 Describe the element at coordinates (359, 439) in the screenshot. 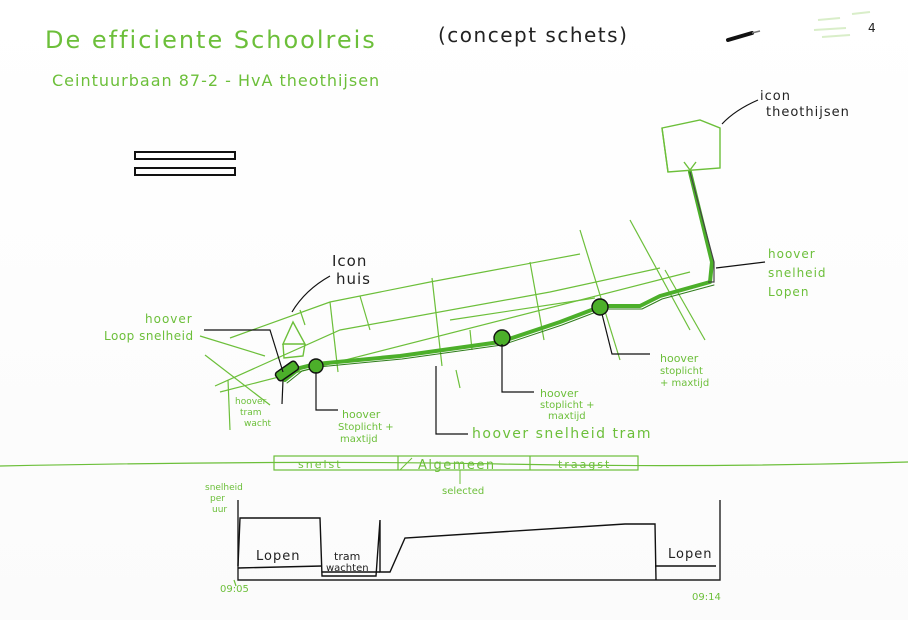

I see `hover-stoplight-1-label-3: maxtijd` at that location.